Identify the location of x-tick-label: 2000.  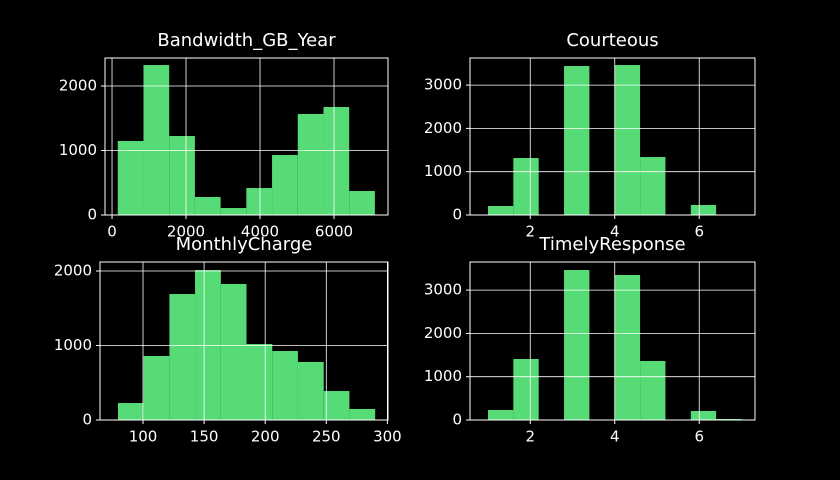
(186, 232).